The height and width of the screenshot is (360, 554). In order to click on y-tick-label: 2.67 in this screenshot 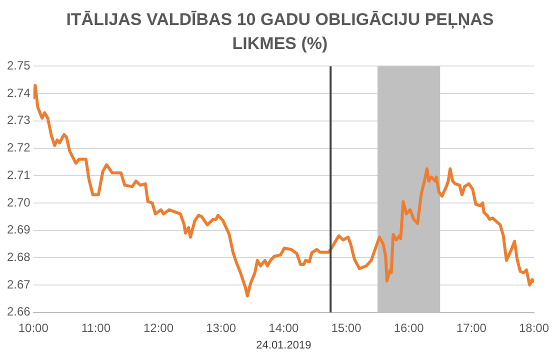, I will do `click(18, 284)`.